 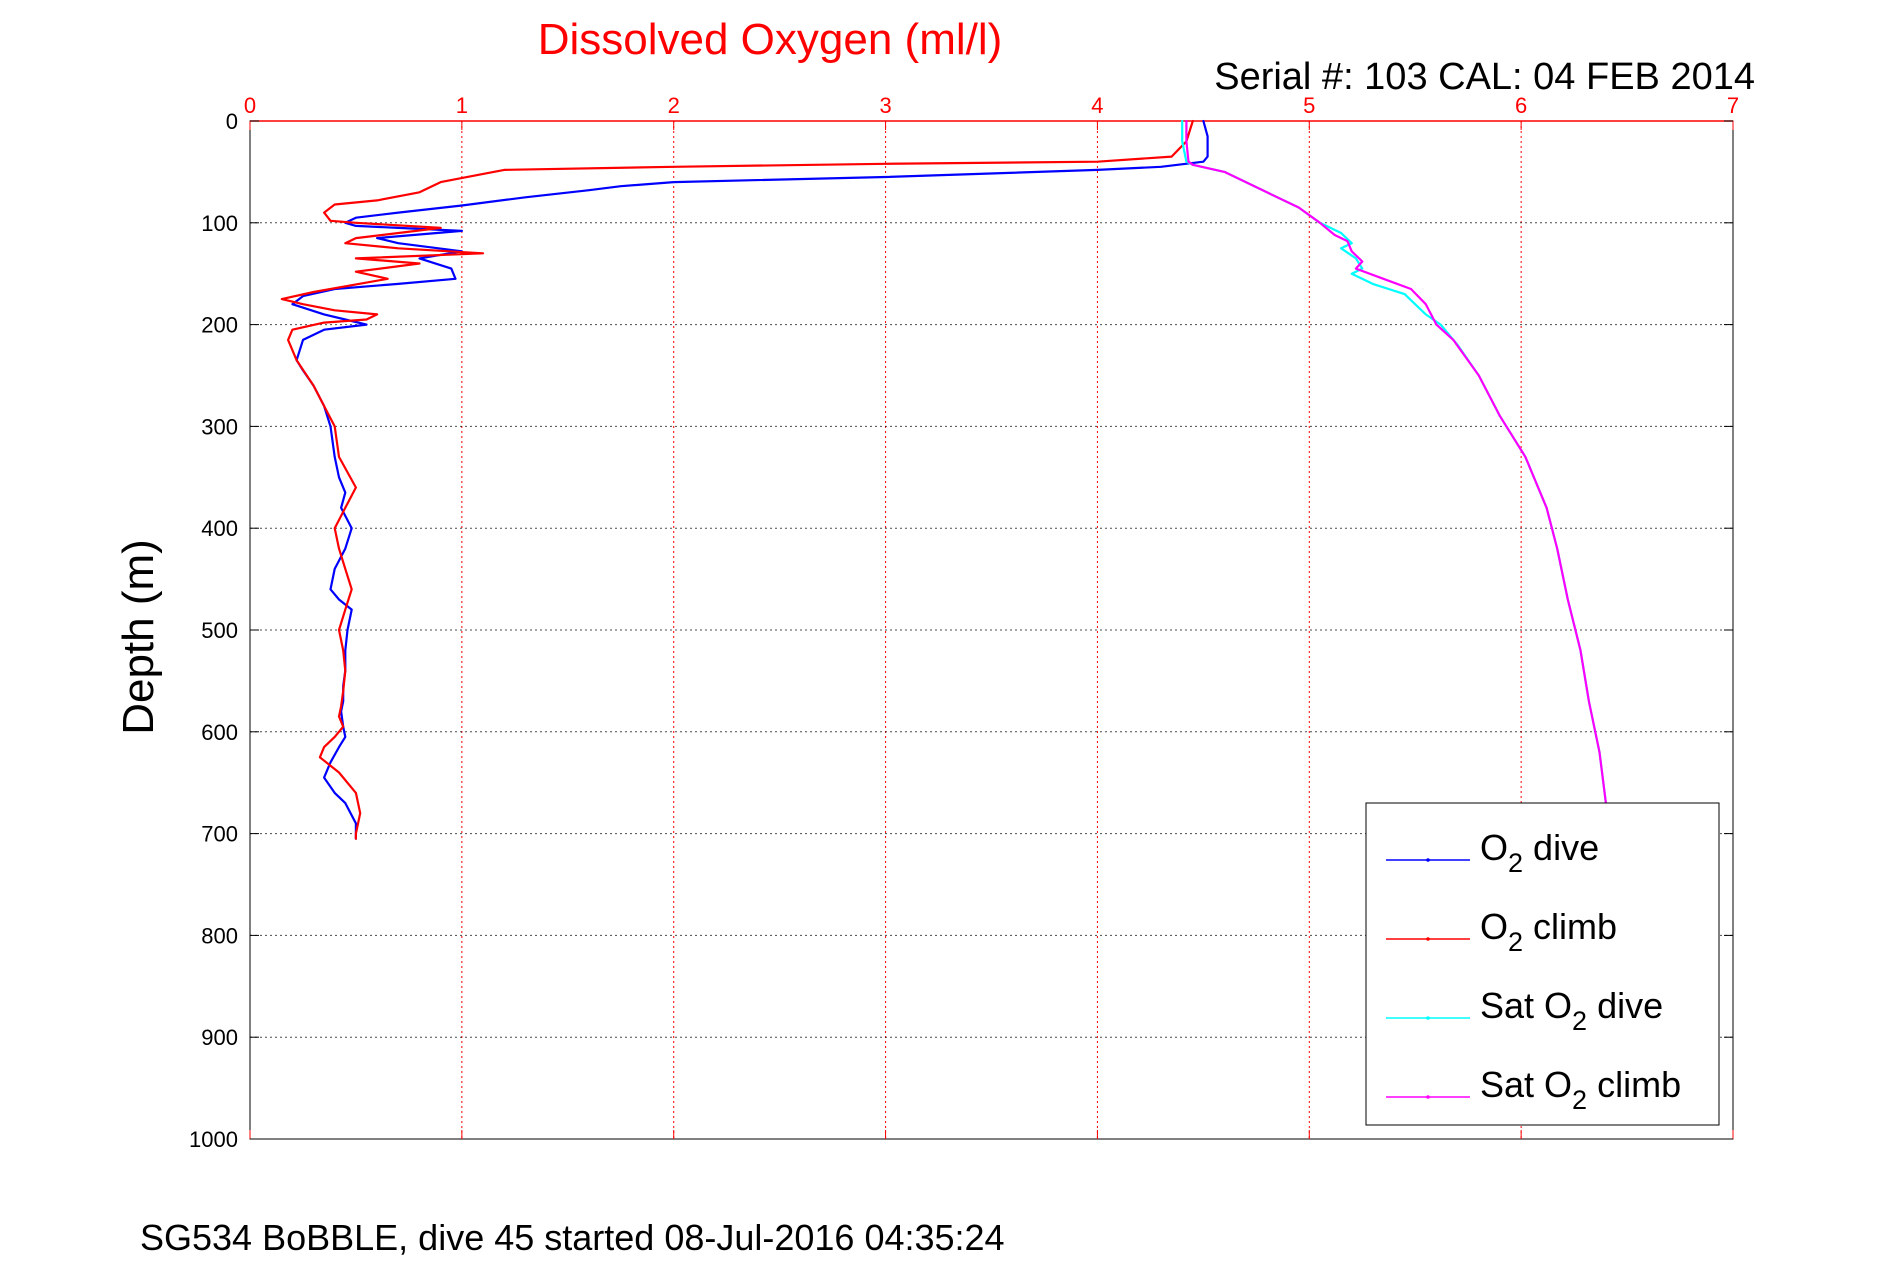 What do you see at coordinates (232, 121) in the screenshot?
I see `y-tick-label: 0` at bounding box center [232, 121].